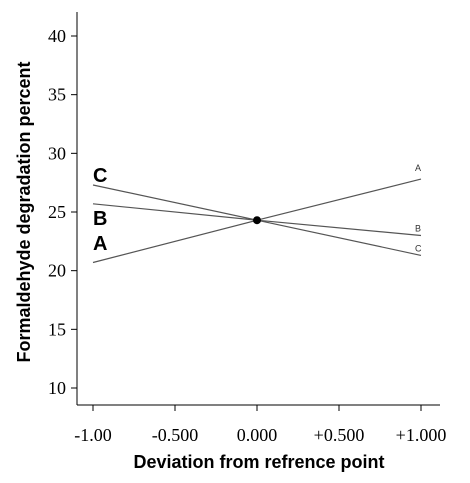 The width and height of the screenshot is (470, 483). What do you see at coordinates (175, 435) in the screenshot?
I see `x-tick-label: -0.500` at bounding box center [175, 435].